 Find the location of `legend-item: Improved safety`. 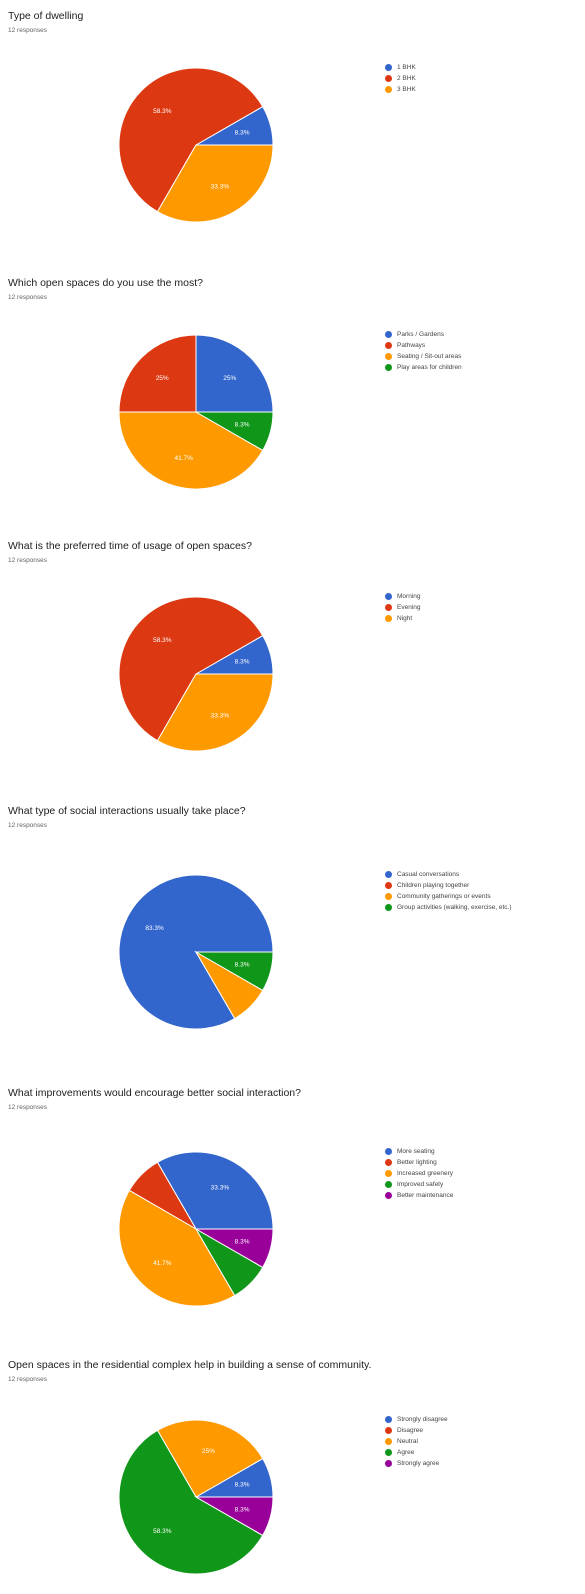

legend-item: Improved safety is located at coordinates (419, 1184).